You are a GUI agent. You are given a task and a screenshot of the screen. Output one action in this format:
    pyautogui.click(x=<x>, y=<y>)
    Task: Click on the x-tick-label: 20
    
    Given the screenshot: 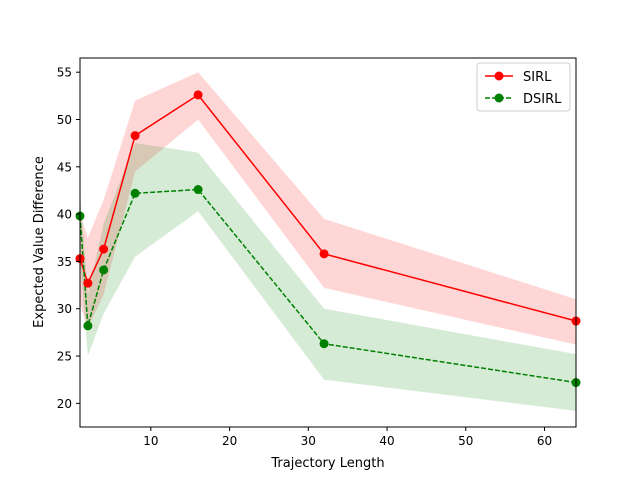 What is the action you would take?
    pyautogui.click(x=229, y=441)
    